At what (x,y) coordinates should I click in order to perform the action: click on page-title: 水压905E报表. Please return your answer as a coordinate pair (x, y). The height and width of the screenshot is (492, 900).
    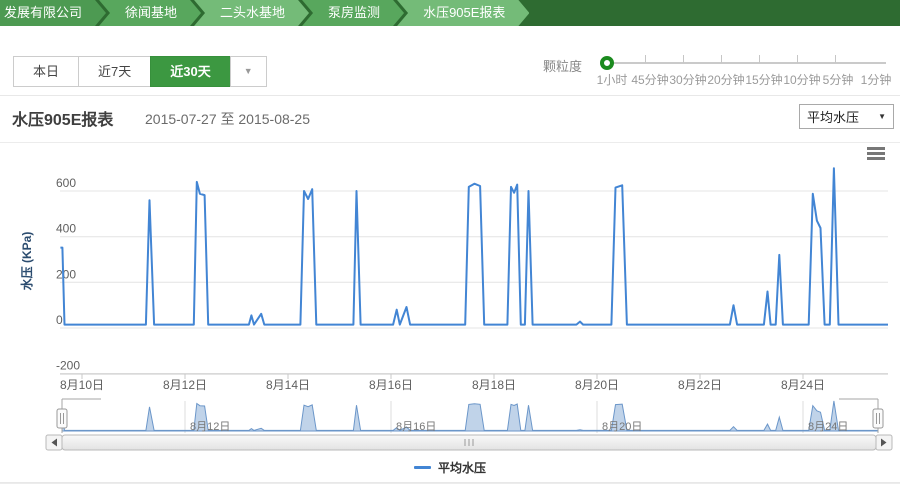
    Looking at the image, I should click on (63, 120).